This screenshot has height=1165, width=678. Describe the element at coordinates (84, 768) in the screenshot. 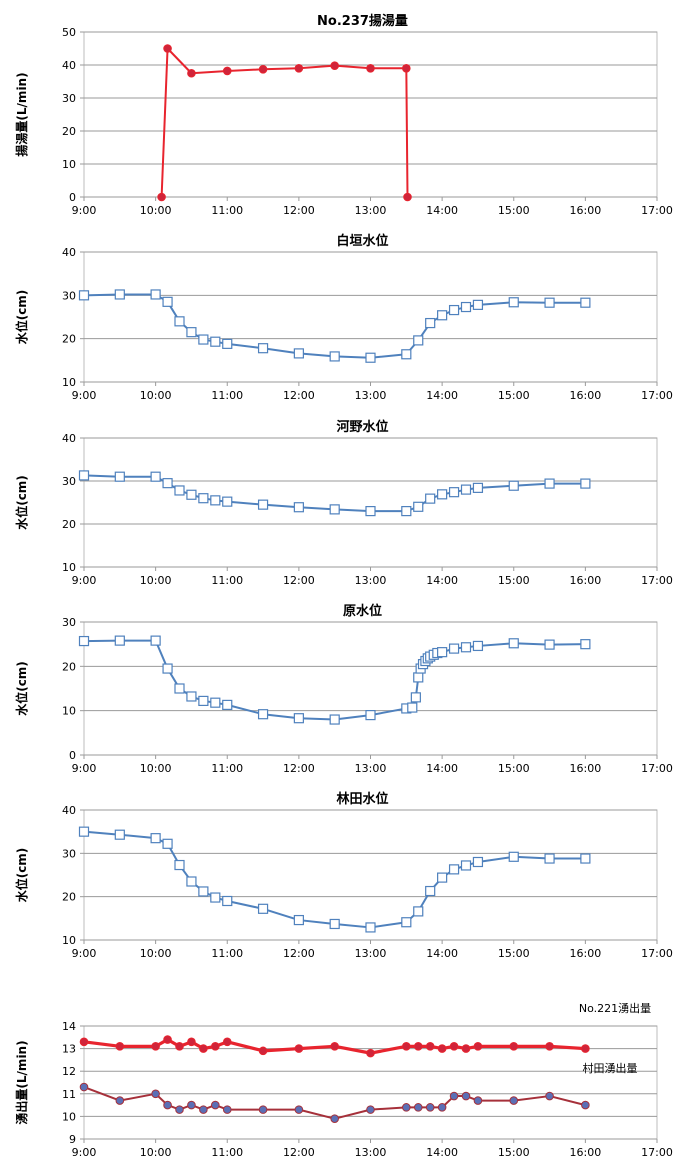

I see `x-tick-label: 9:00` at that location.